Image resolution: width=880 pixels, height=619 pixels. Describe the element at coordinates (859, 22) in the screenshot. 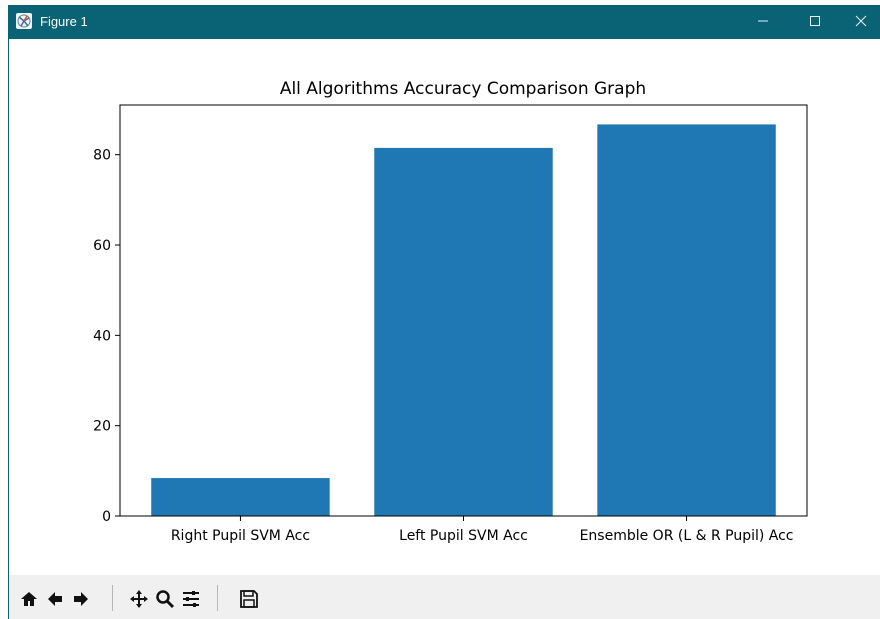

I see `close-icon` at that location.